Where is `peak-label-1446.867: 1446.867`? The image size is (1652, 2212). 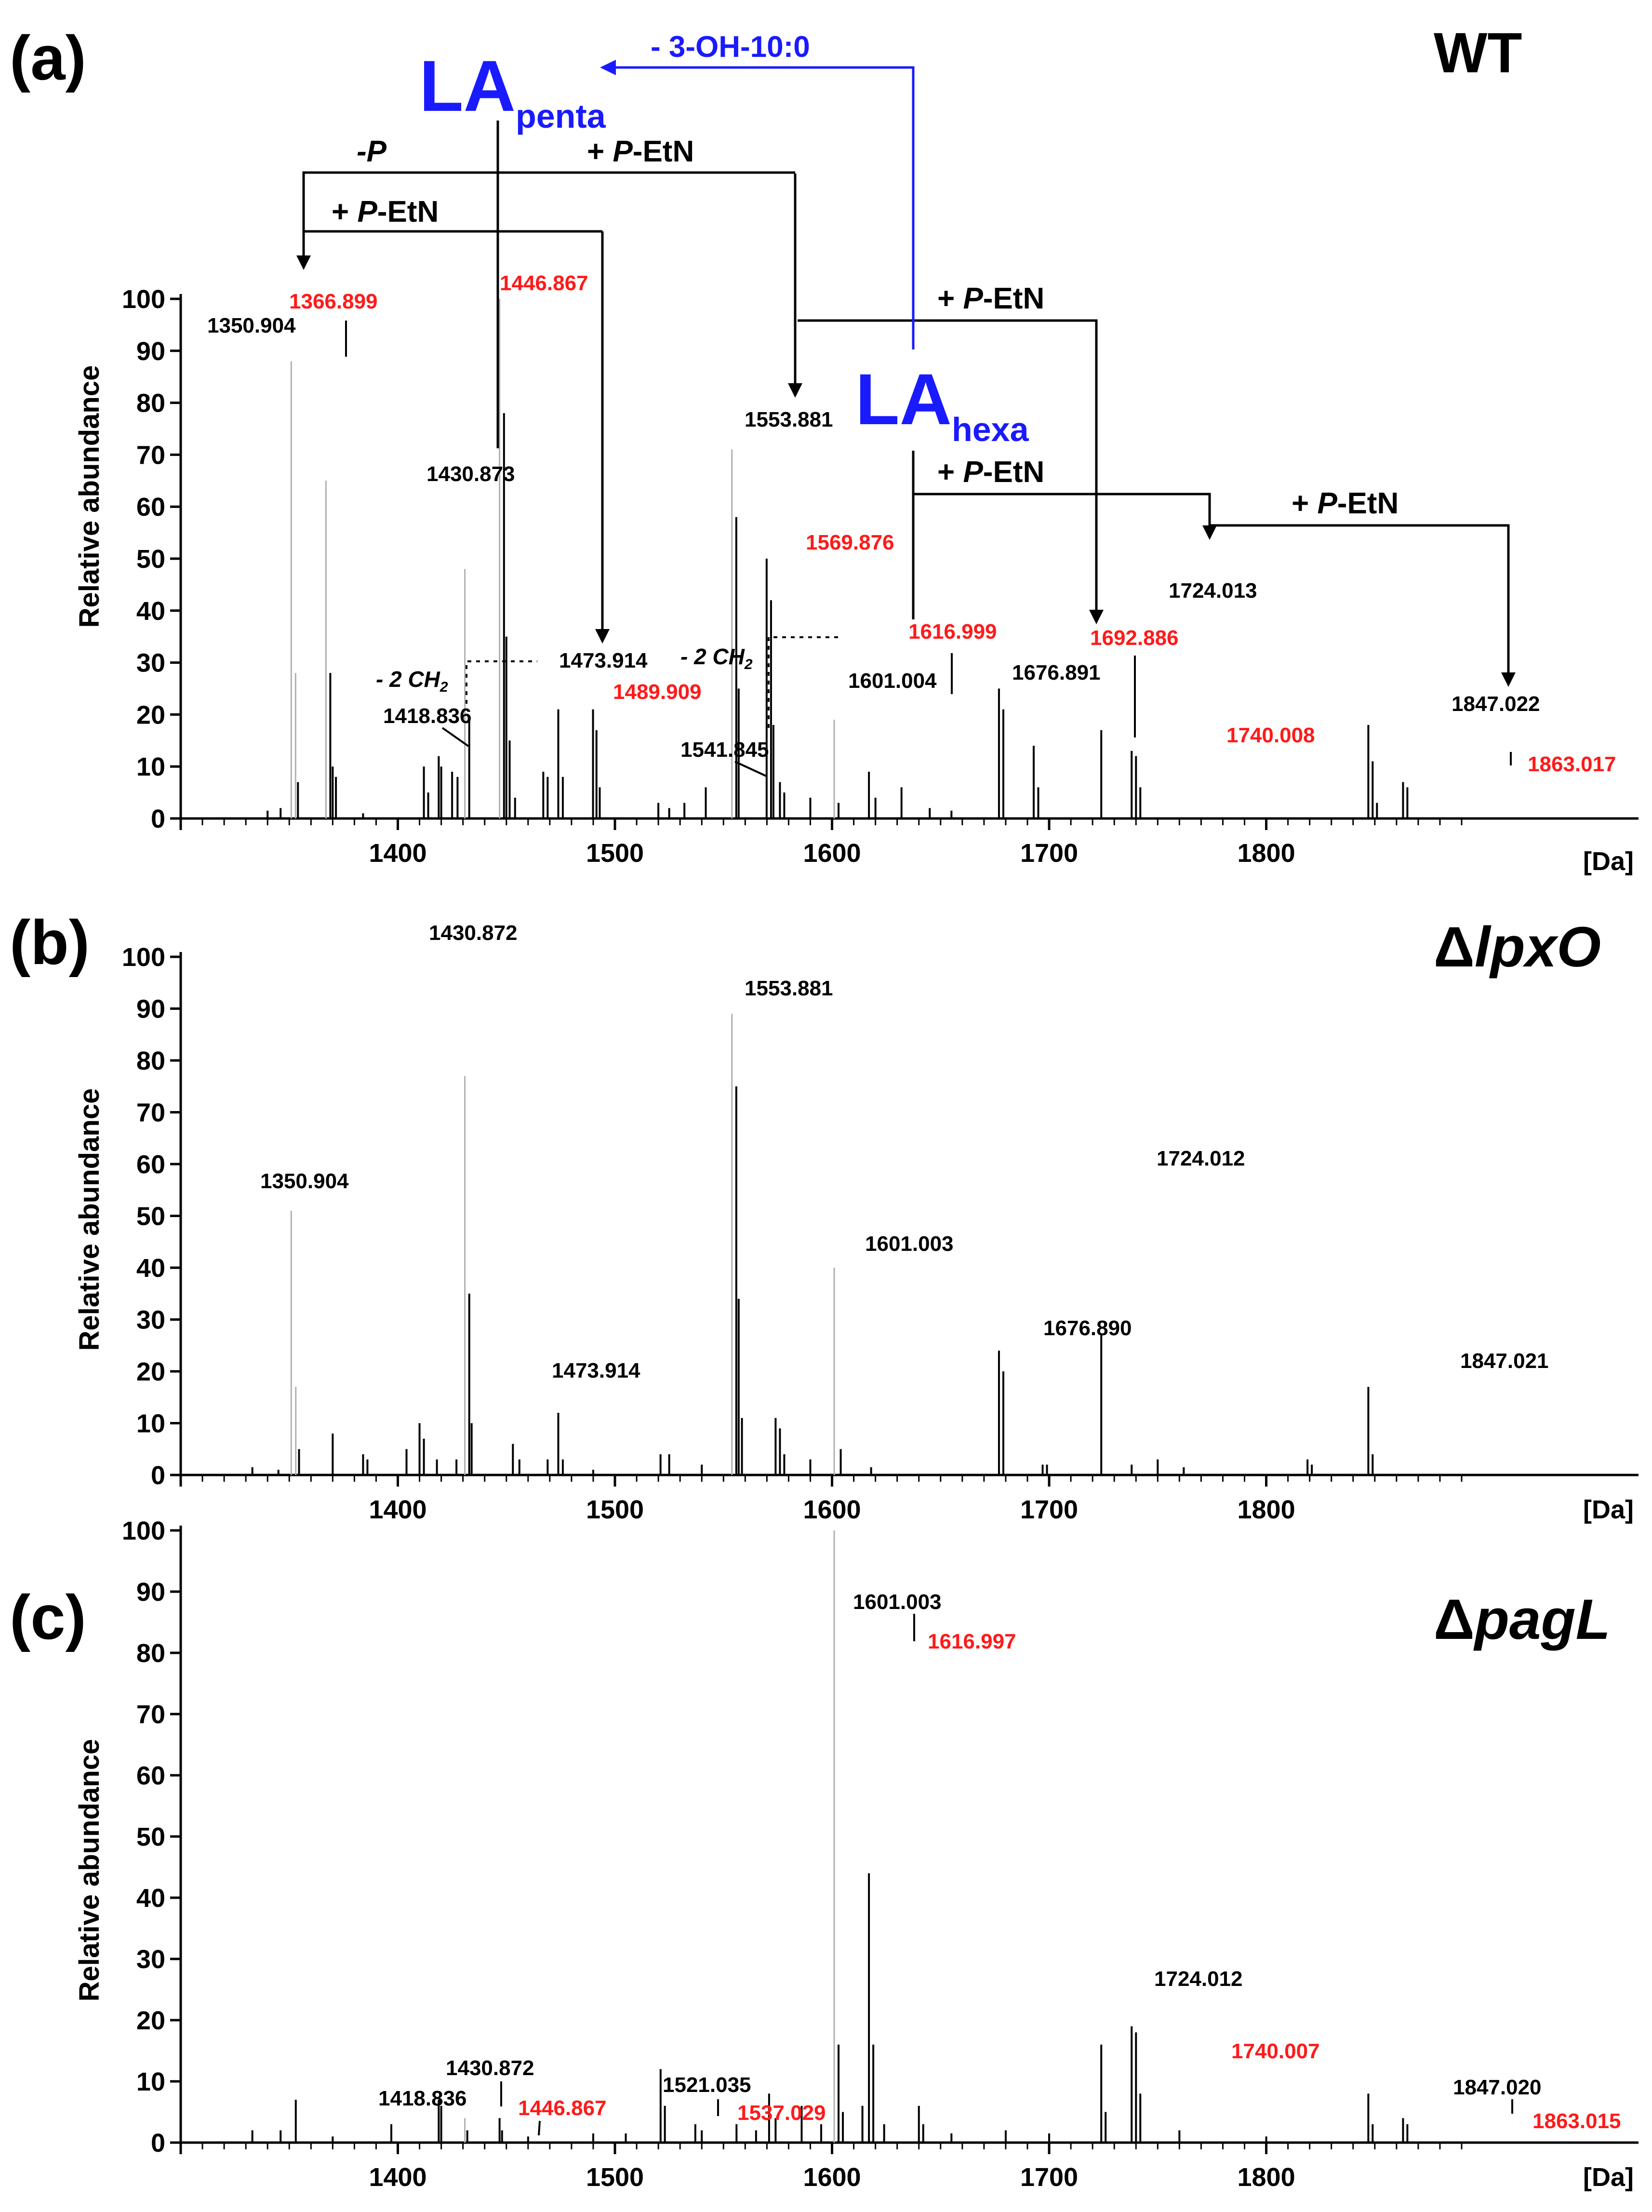
peak-label-1446.867: 1446.867 is located at coordinates (563, 2108).